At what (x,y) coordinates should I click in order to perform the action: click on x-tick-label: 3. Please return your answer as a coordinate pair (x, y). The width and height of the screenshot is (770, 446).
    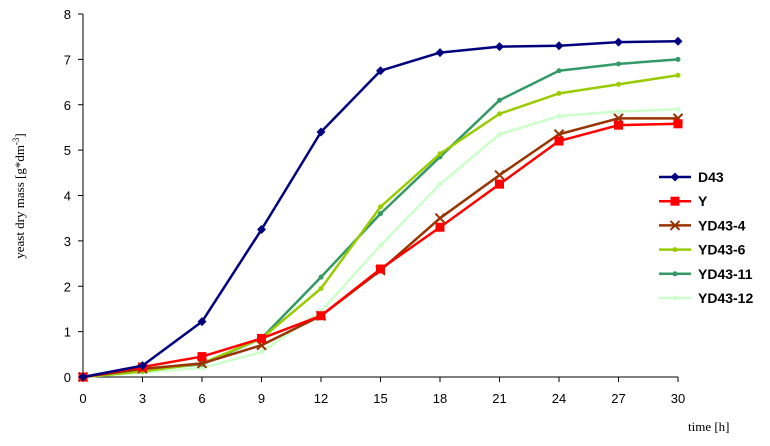
    Looking at the image, I should click on (142, 398).